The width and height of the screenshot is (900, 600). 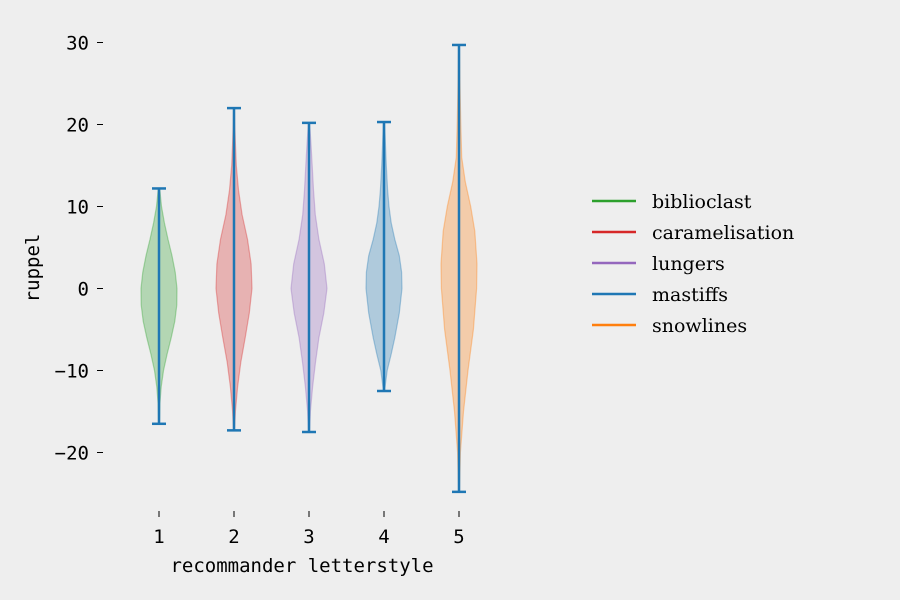 I want to click on x-axis: 1 2 3 4 5, so click(x=309, y=529).